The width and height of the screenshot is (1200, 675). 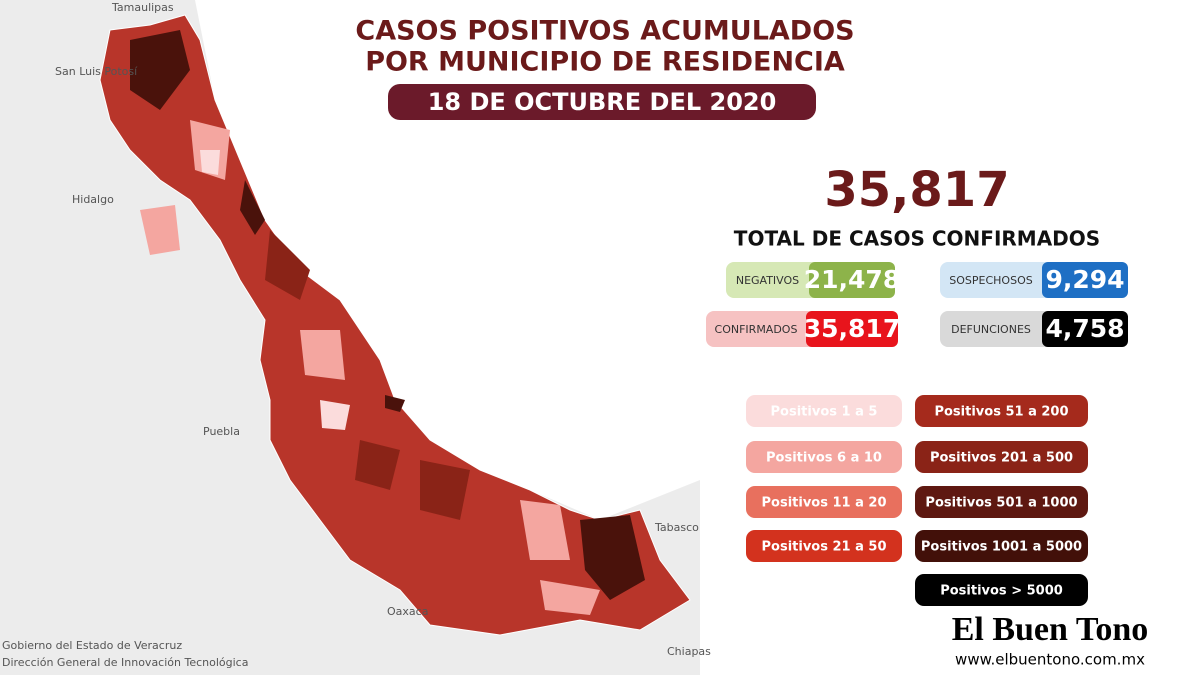 I want to click on legend-label: Positivos 501 a 1000, so click(x=1001, y=503).